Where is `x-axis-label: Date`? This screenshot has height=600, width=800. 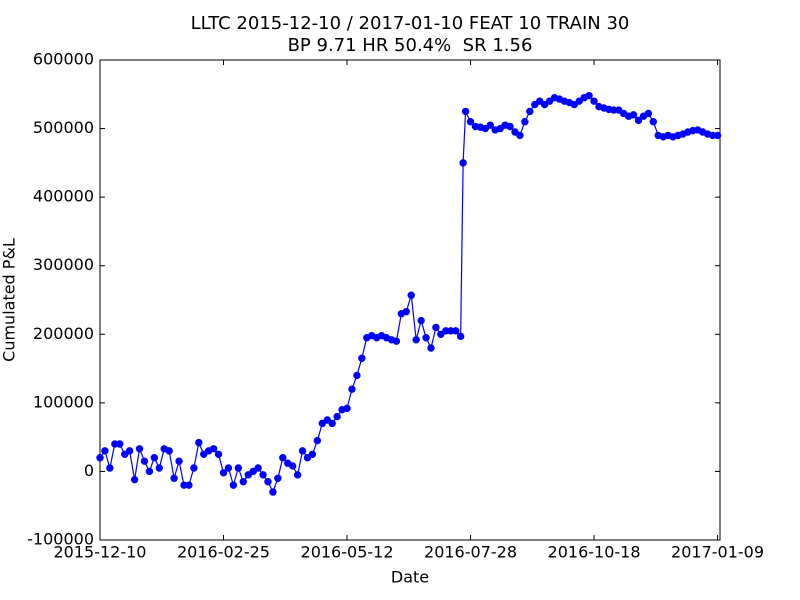 x-axis-label: Date is located at coordinates (410, 577).